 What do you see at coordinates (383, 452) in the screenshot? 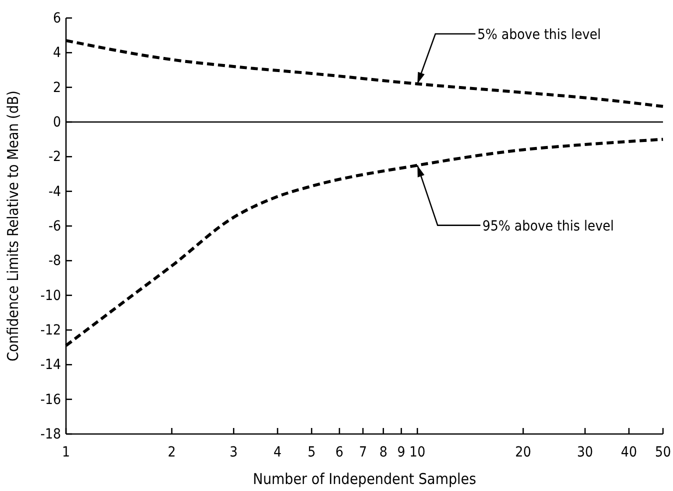
I see `x-tick-label: 8` at bounding box center [383, 452].